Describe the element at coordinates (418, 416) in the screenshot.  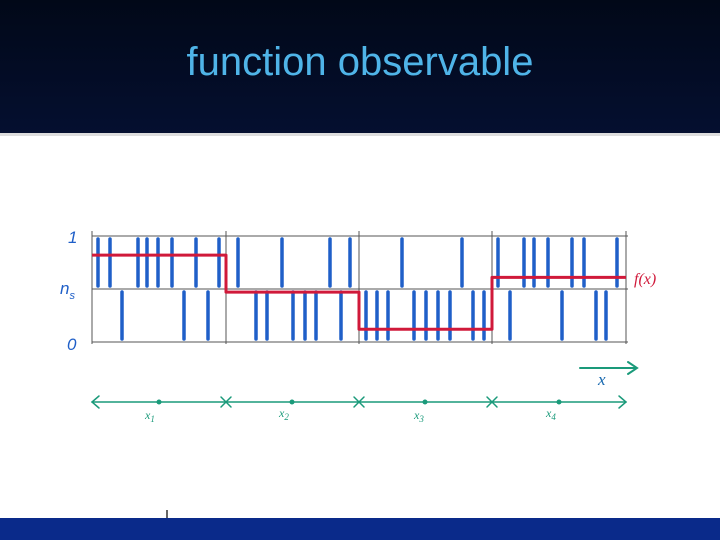
I see `cell-label-x3: x3` at that location.